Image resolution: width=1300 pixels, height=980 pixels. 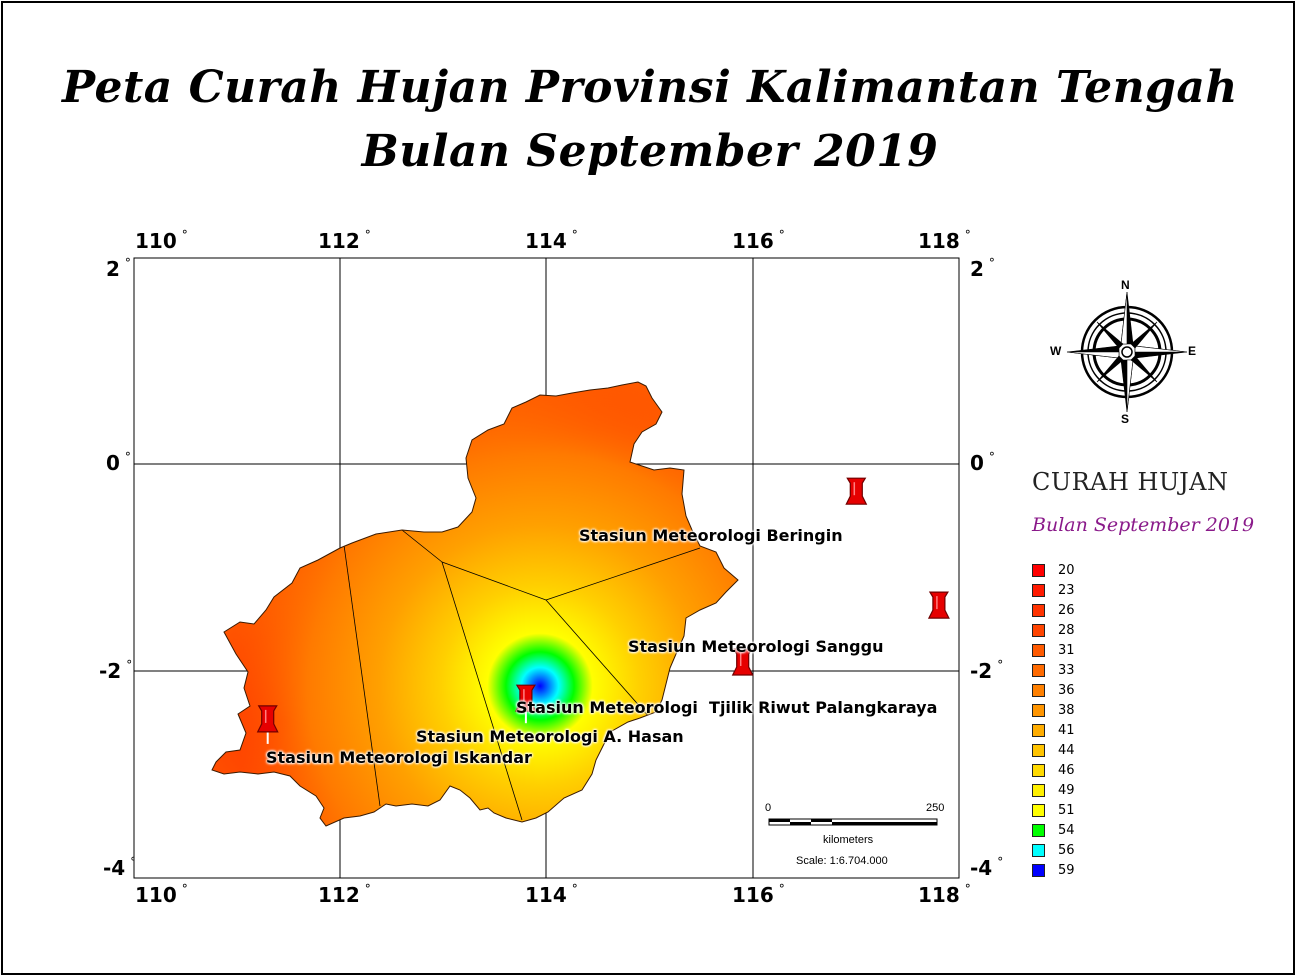 What do you see at coordinates (551, 240) in the screenshot?
I see `lon-label-top-114: 114 °` at bounding box center [551, 240].